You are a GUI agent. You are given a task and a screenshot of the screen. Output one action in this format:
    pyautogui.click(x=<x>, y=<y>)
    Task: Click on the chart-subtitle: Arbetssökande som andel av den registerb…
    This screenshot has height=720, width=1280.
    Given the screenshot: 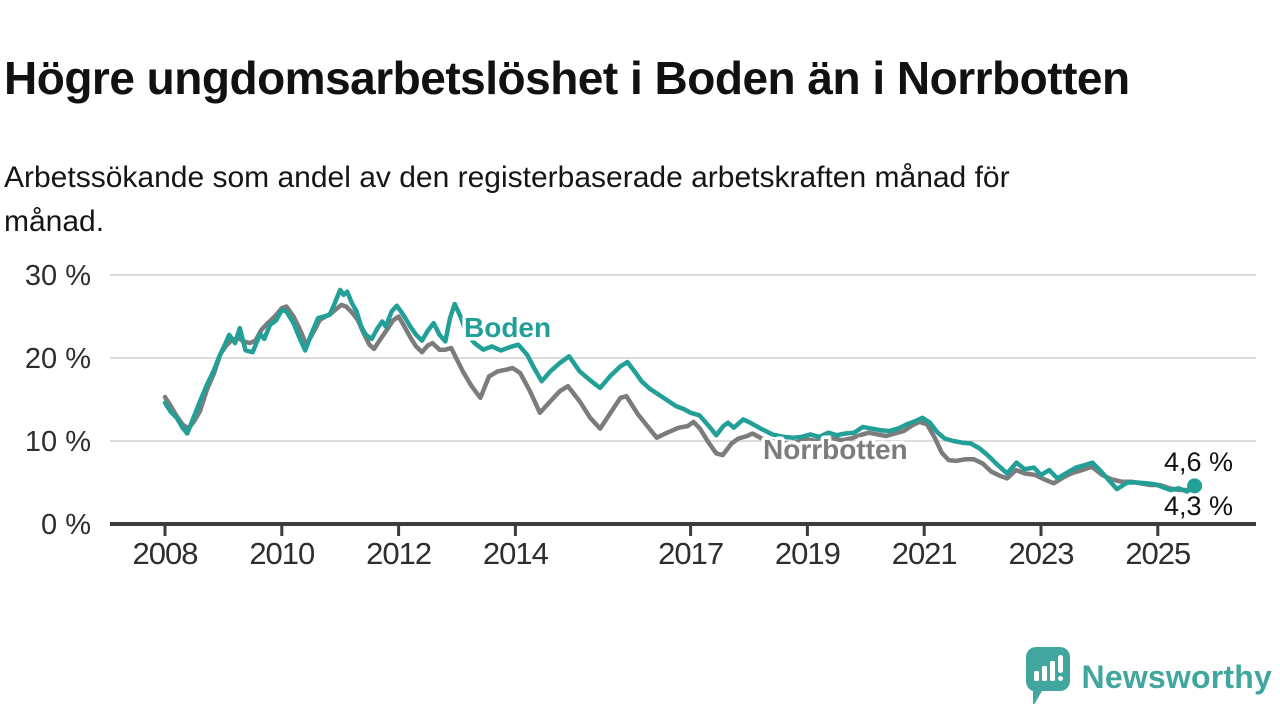 What is the action you would take?
    pyautogui.click(x=507, y=199)
    